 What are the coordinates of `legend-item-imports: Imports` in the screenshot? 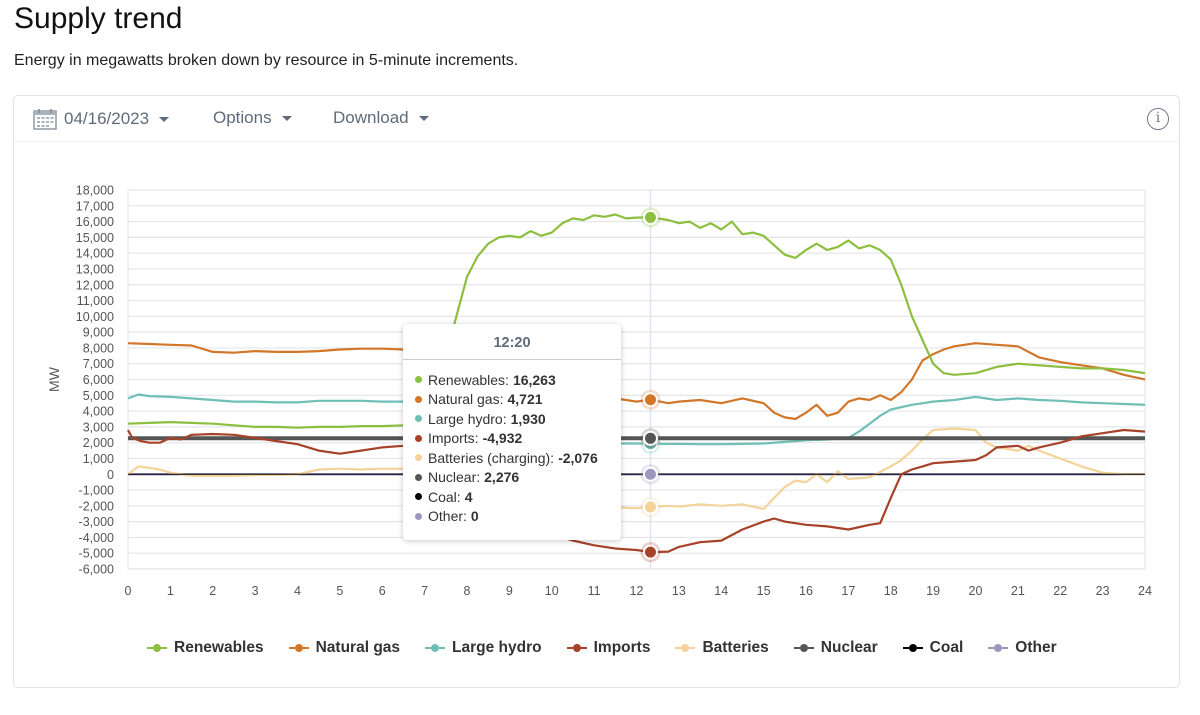 It's located at (608, 648).